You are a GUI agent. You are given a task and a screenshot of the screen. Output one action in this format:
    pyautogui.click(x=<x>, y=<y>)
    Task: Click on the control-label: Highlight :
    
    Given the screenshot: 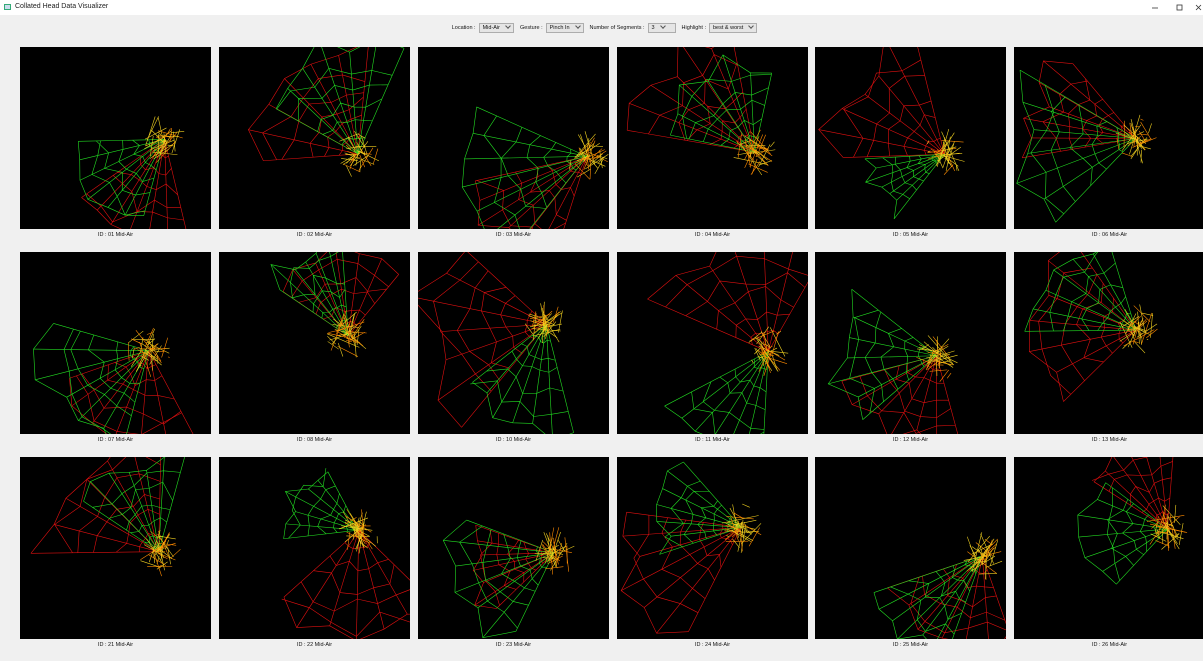 What is the action you would take?
    pyautogui.click(x=693, y=28)
    